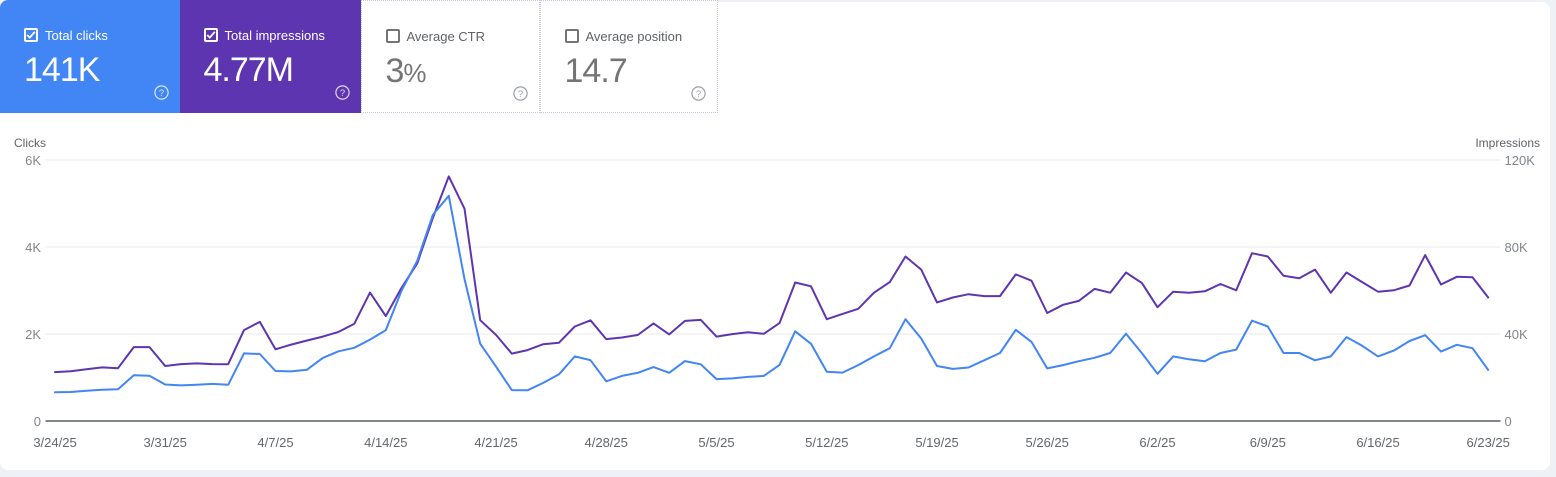 This screenshot has height=477, width=1556. I want to click on svg-text: 80K, so click(1516, 247).